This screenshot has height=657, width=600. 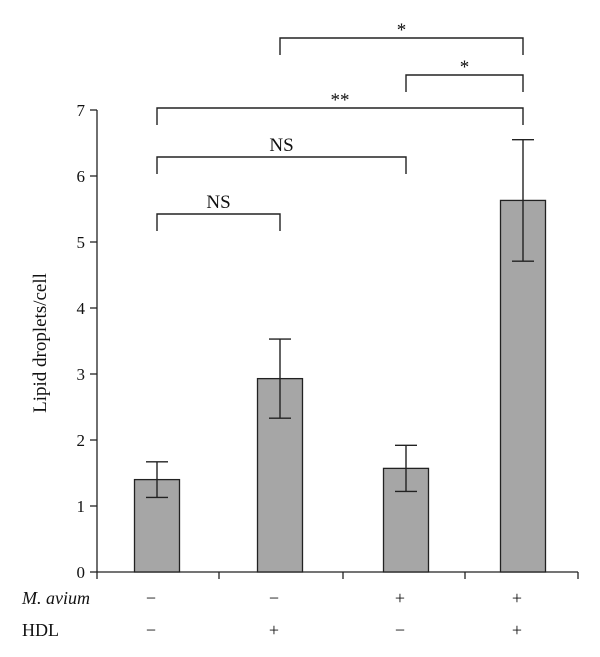 I want to click on significance-label: **, so click(x=340, y=100).